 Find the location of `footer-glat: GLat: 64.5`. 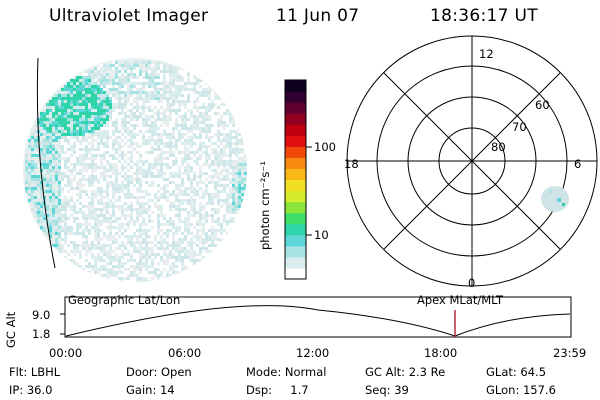

footer-glat: GLat: 64.5 is located at coordinates (516, 372).